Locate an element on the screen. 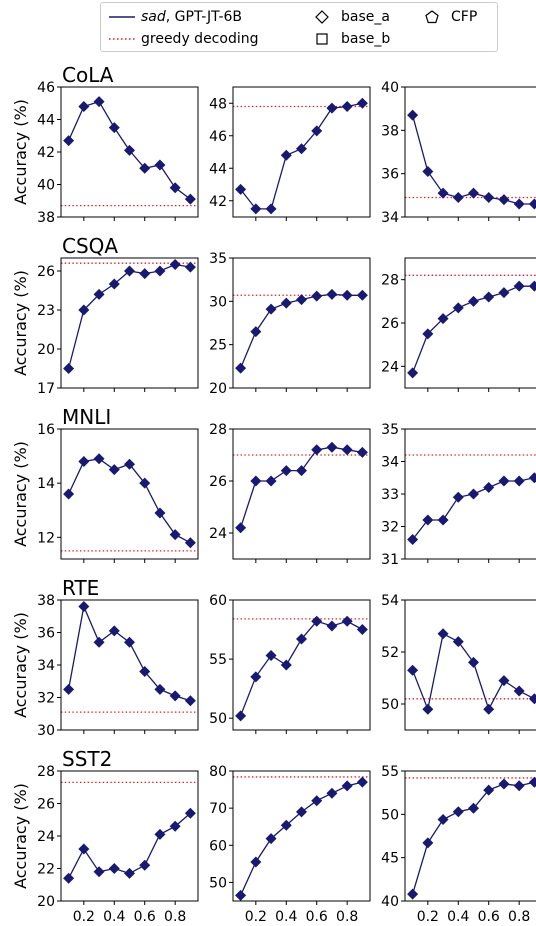 The width and height of the screenshot is (536, 926). y-tick-label: 60 is located at coordinates (218, 846).